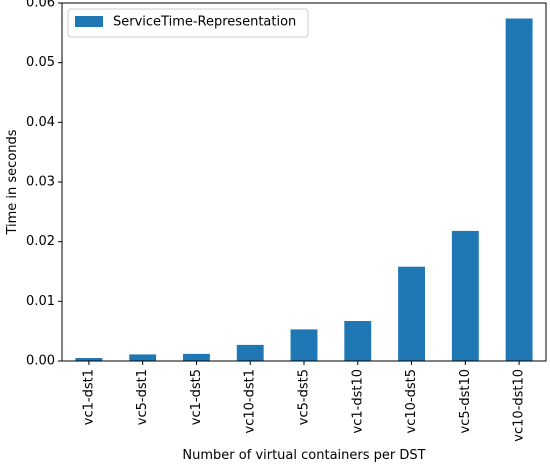 Image resolution: width=550 pixels, height=467 pixels. I want to click on bar-vc1-dst1, so click(89, 359).